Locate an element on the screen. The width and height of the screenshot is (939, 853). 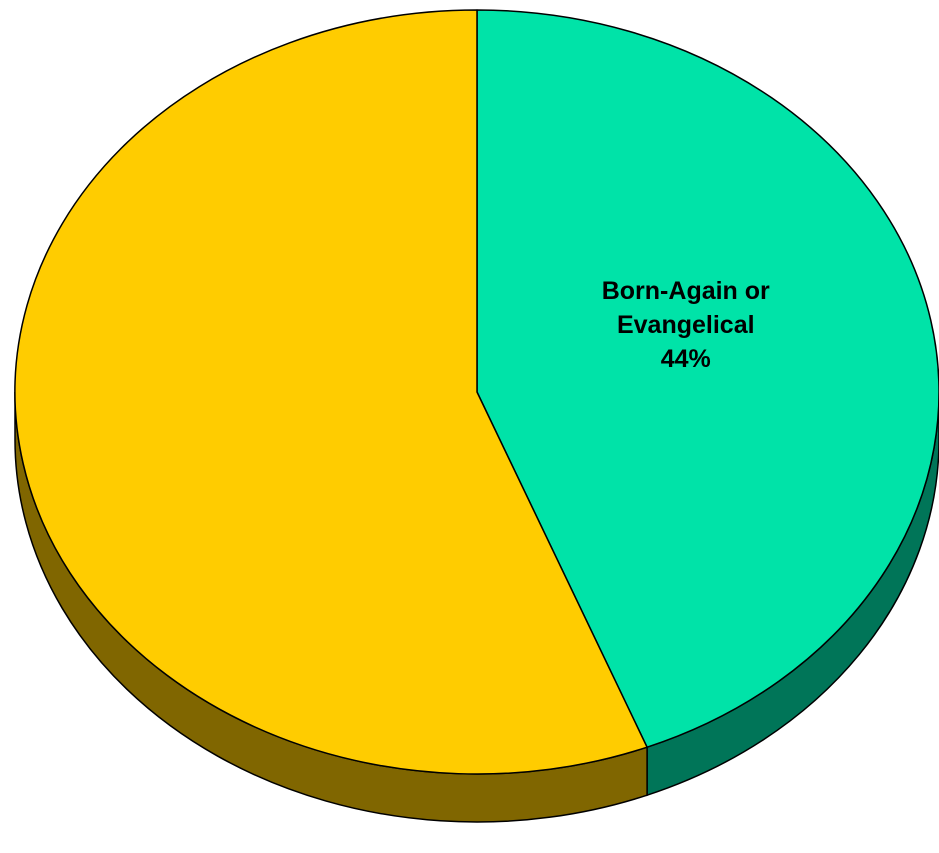
pie-labels: Born-Again or Evangelical 44% is located at coordinates (686, 325).